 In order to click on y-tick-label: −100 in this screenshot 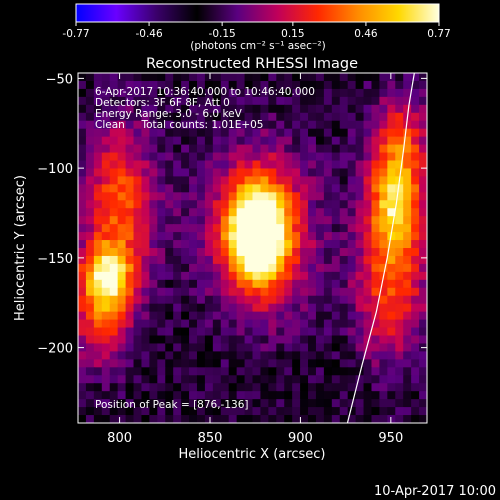, I will do `click(55, 169)`.